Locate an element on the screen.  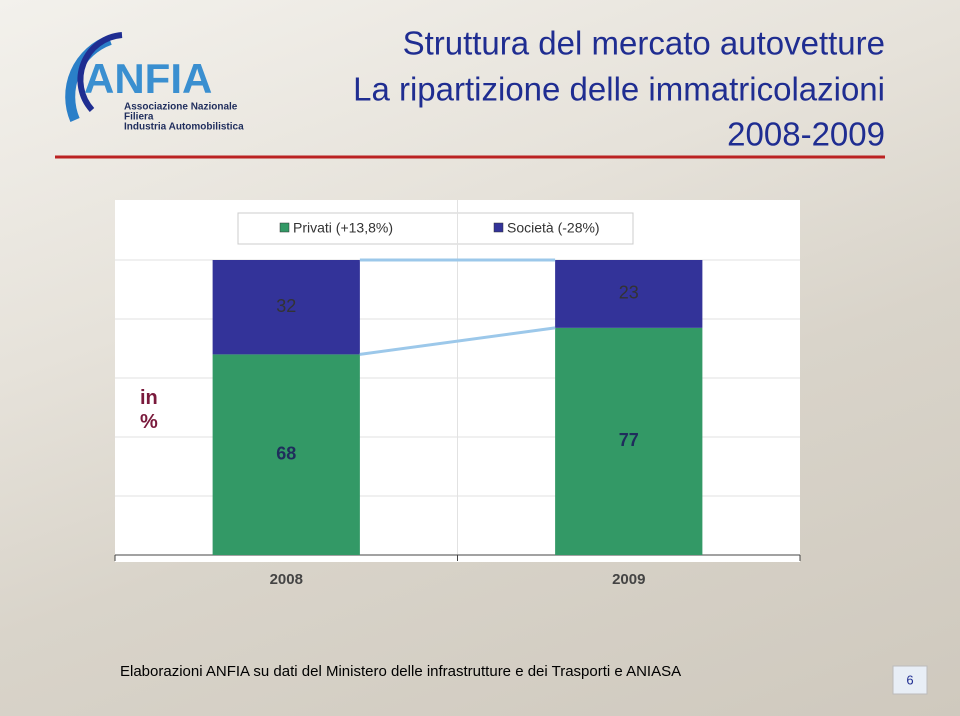
logo-line: Associazione Nazionale is located at coordinates (181, 107).